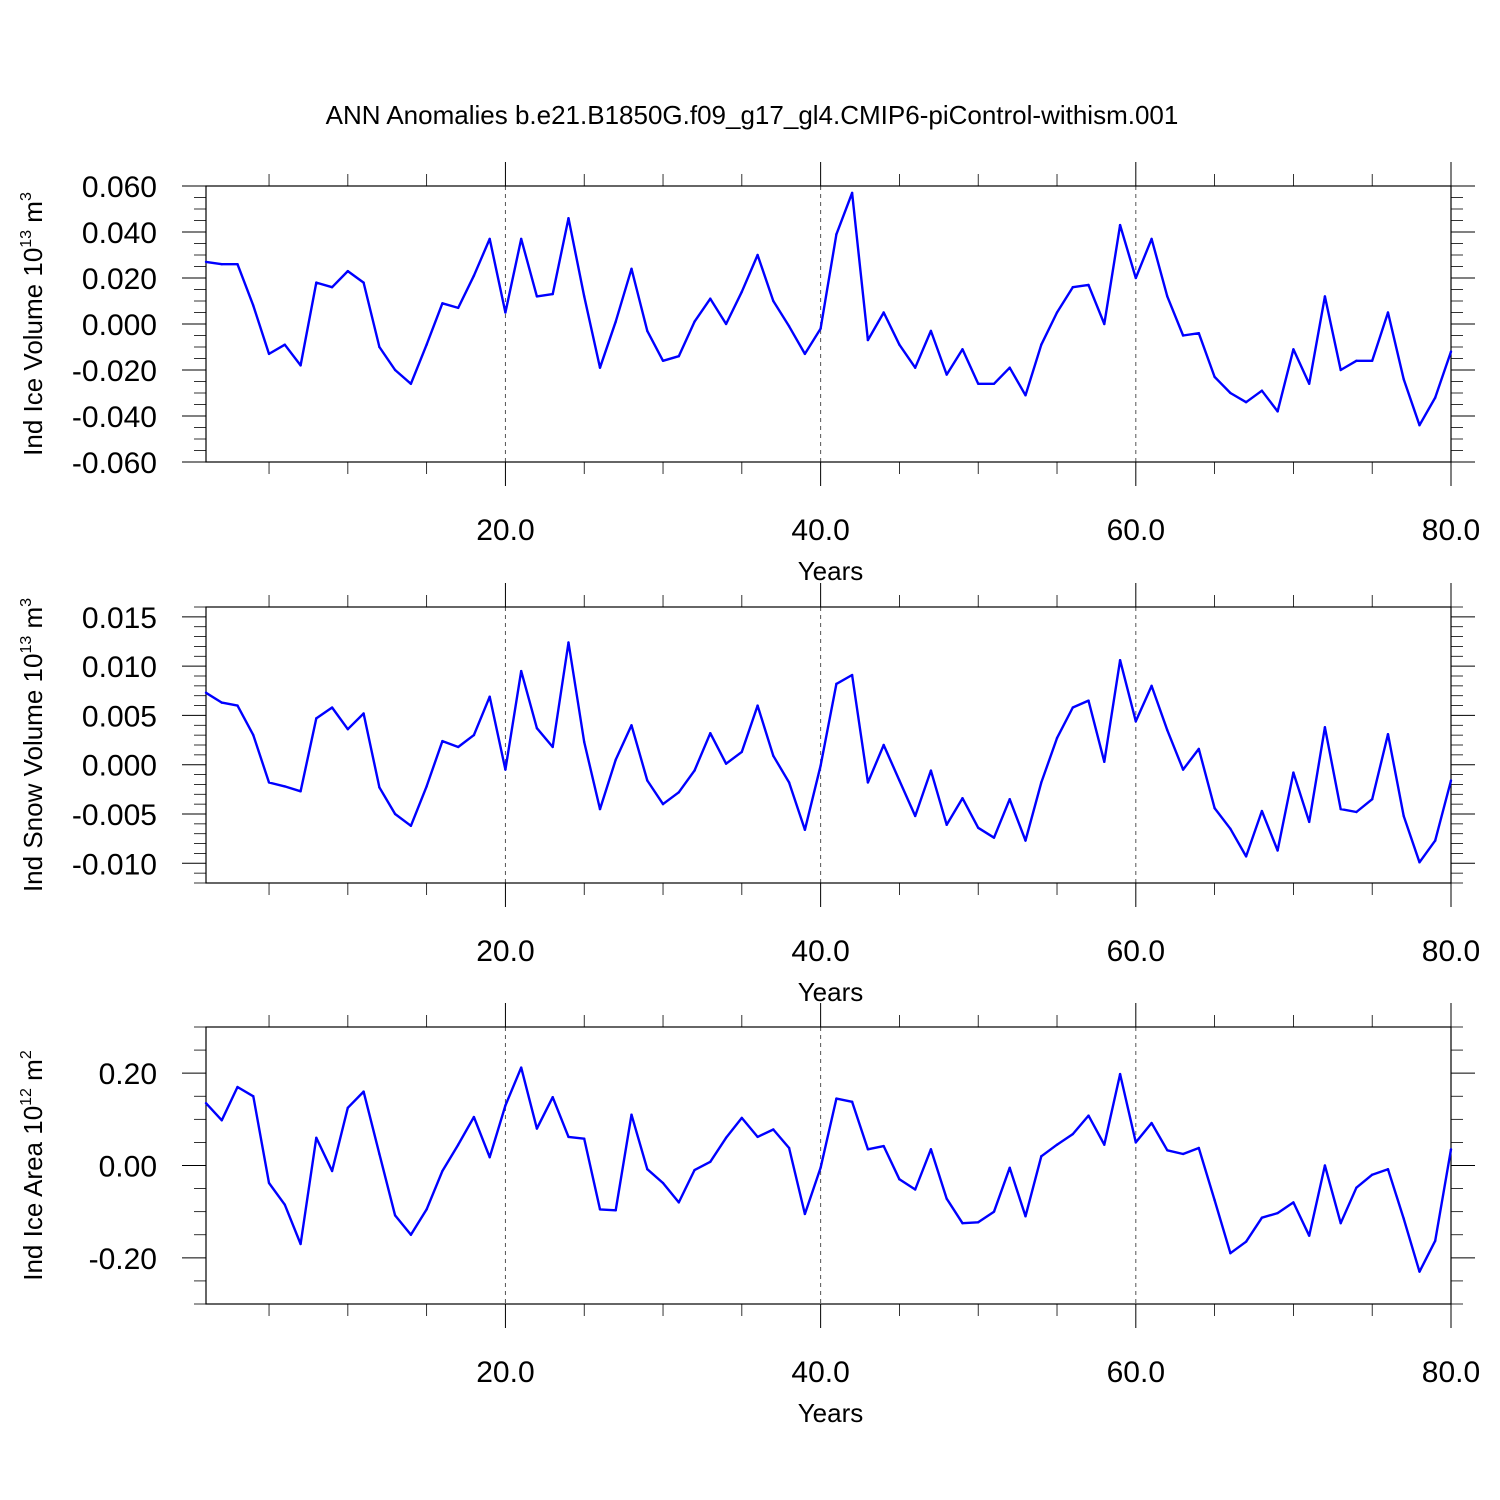 This screenshot has height=1500, width=1500. Describe the element at coordinates (831, 571) in the screenshot. I see `x-axis-label: Years` at that location.